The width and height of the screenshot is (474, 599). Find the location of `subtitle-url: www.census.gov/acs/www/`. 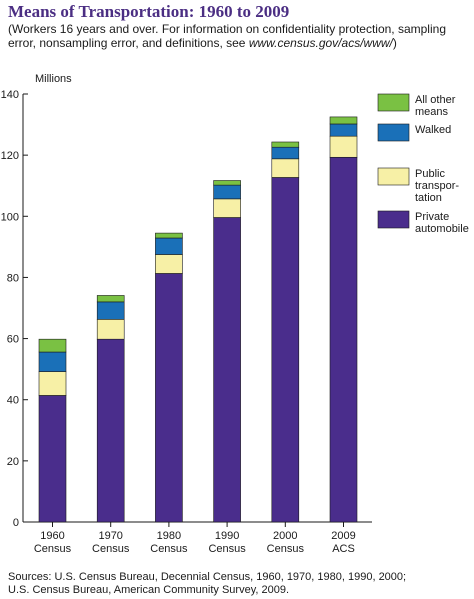

subtitle-url: www.census.gov/acs/www/ is located at coordinates (320, 43).